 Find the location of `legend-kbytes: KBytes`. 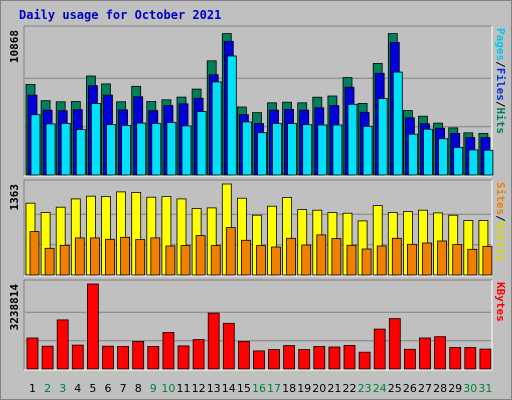

legend-kbytes: KBytes is located at coordinates (500, 302).